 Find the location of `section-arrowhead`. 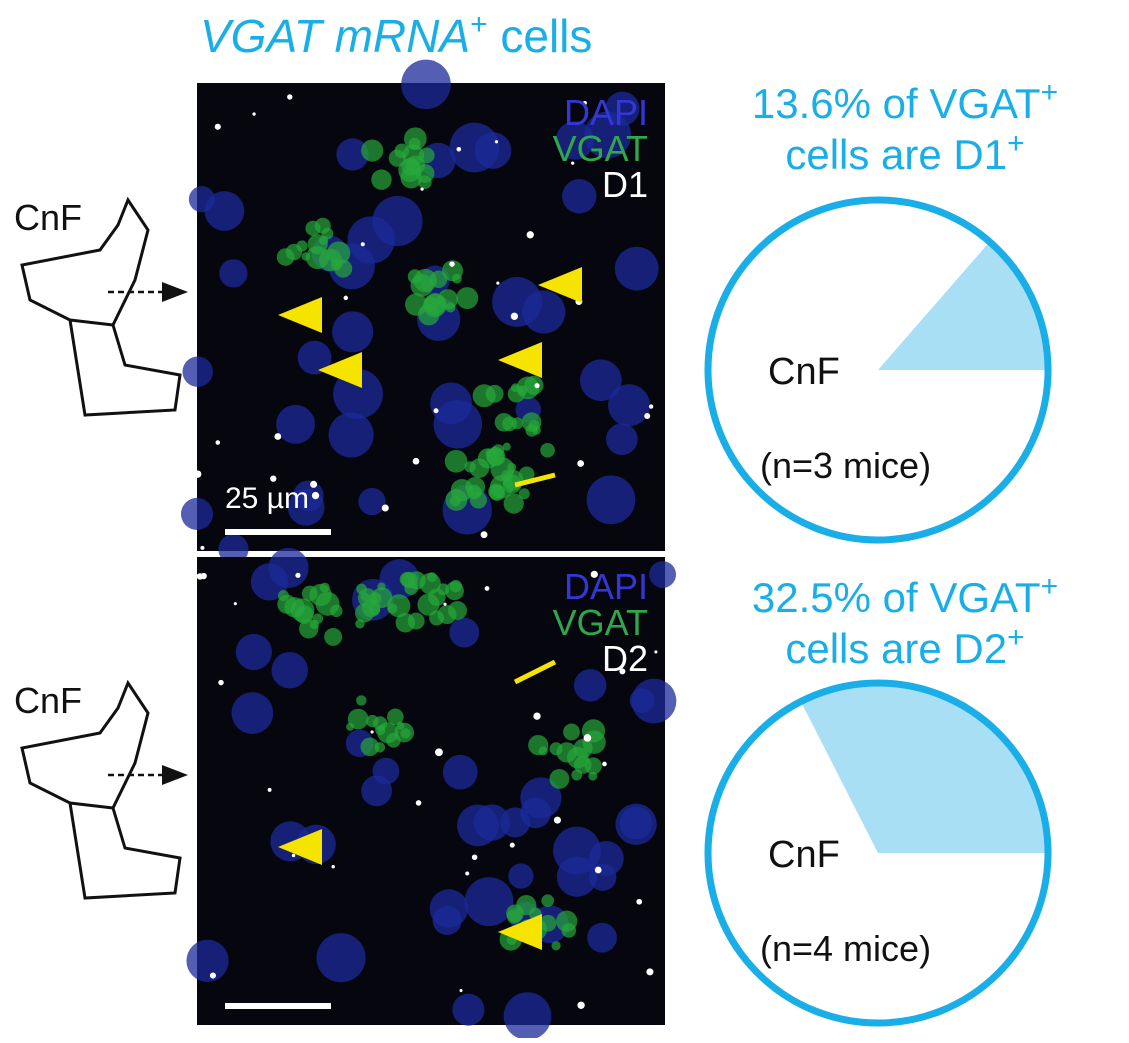

section-arrowhead is located at coordinates (175, 292).